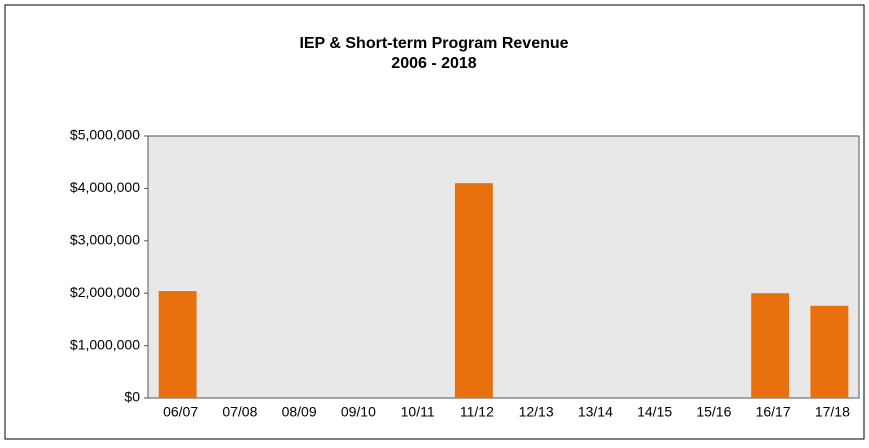  Describe the element at coordinates (773, 412) in the screenshot. I see `x-tick-label: 16/17` at that location.